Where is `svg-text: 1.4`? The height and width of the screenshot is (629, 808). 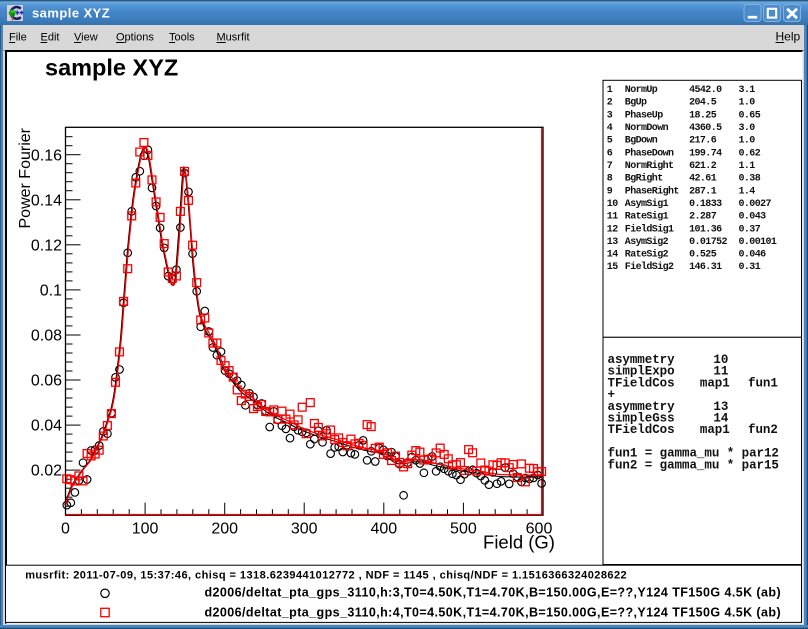
svg-text: 1.4 is located at coordinates (747, 191).